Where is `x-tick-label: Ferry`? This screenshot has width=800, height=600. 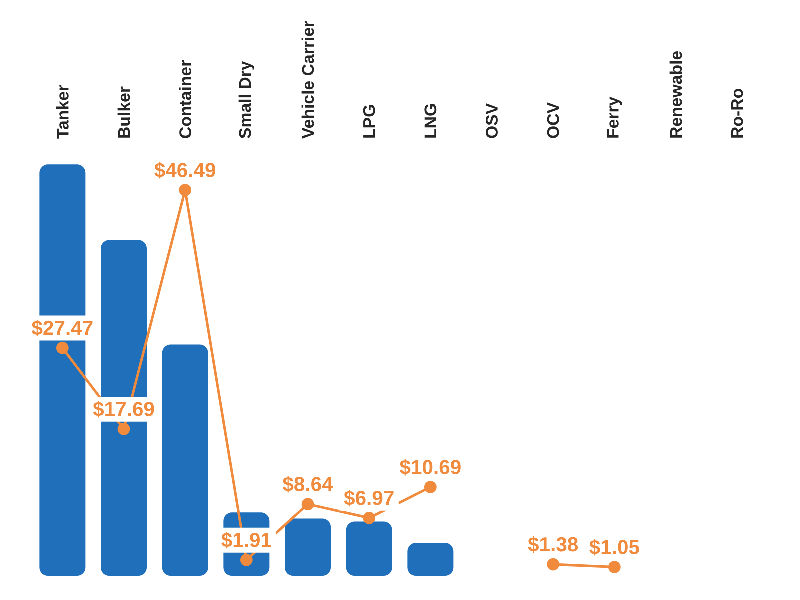
x-tick-label: Ferry is located at coordinates (614, 117).